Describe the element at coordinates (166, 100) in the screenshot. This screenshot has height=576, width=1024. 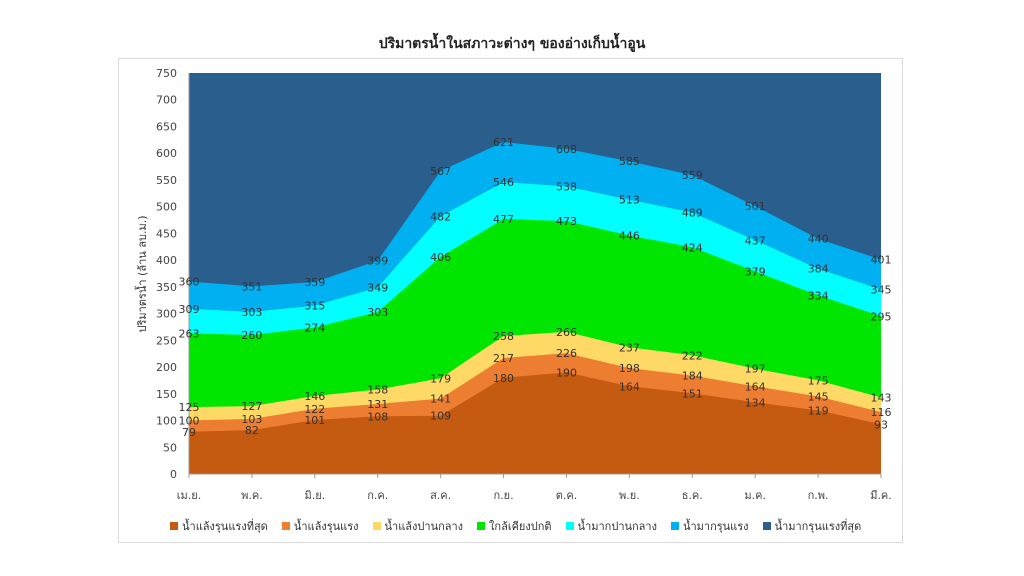
I see `y-tick-label: 700` at that location.